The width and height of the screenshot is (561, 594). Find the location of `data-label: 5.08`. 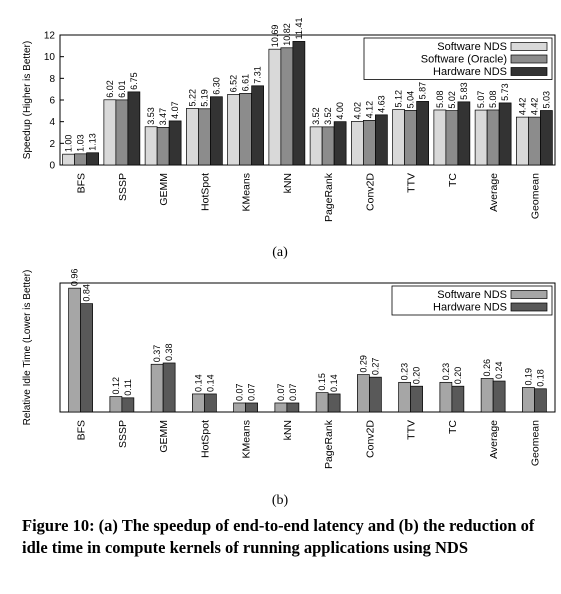

data-label: 5.08 is located at coordinates (440, 99).